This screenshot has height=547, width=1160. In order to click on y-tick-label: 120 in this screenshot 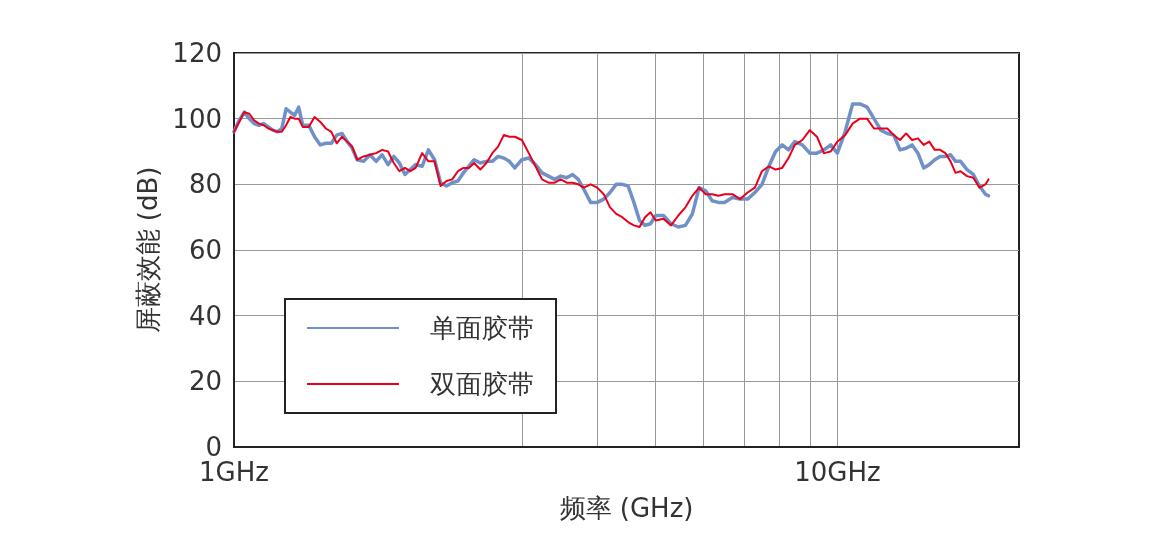, I will do `click(197, 53)`.